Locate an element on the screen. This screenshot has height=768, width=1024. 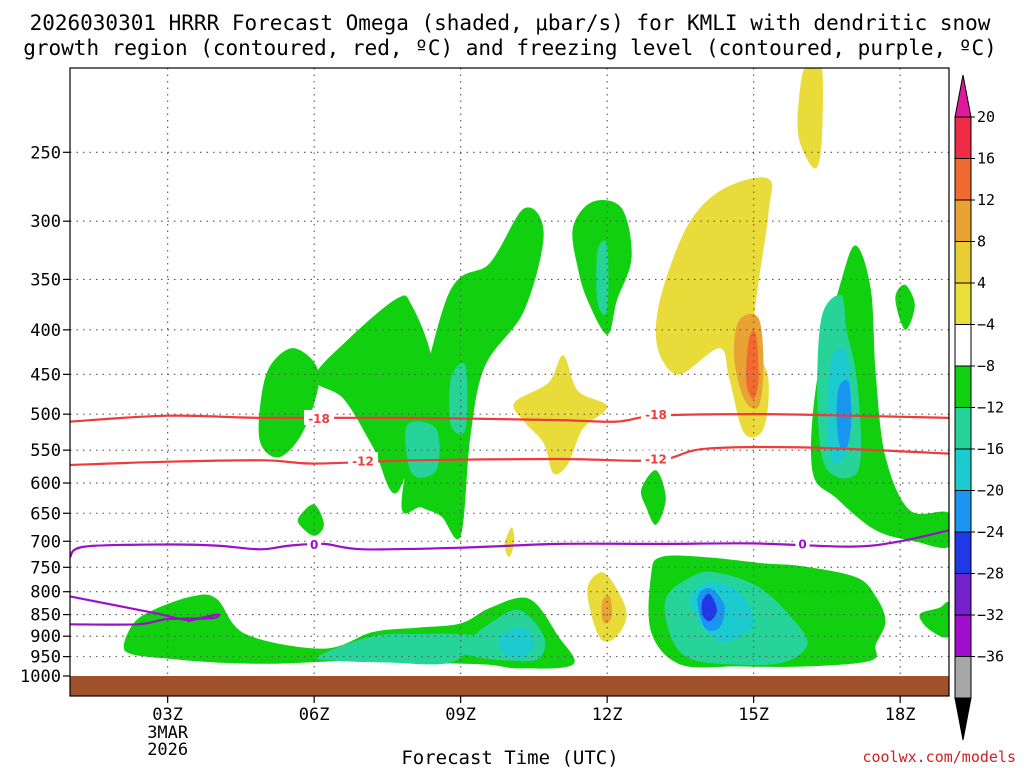
y-tick-label-400: 400 is located at coordinates (45, 331).